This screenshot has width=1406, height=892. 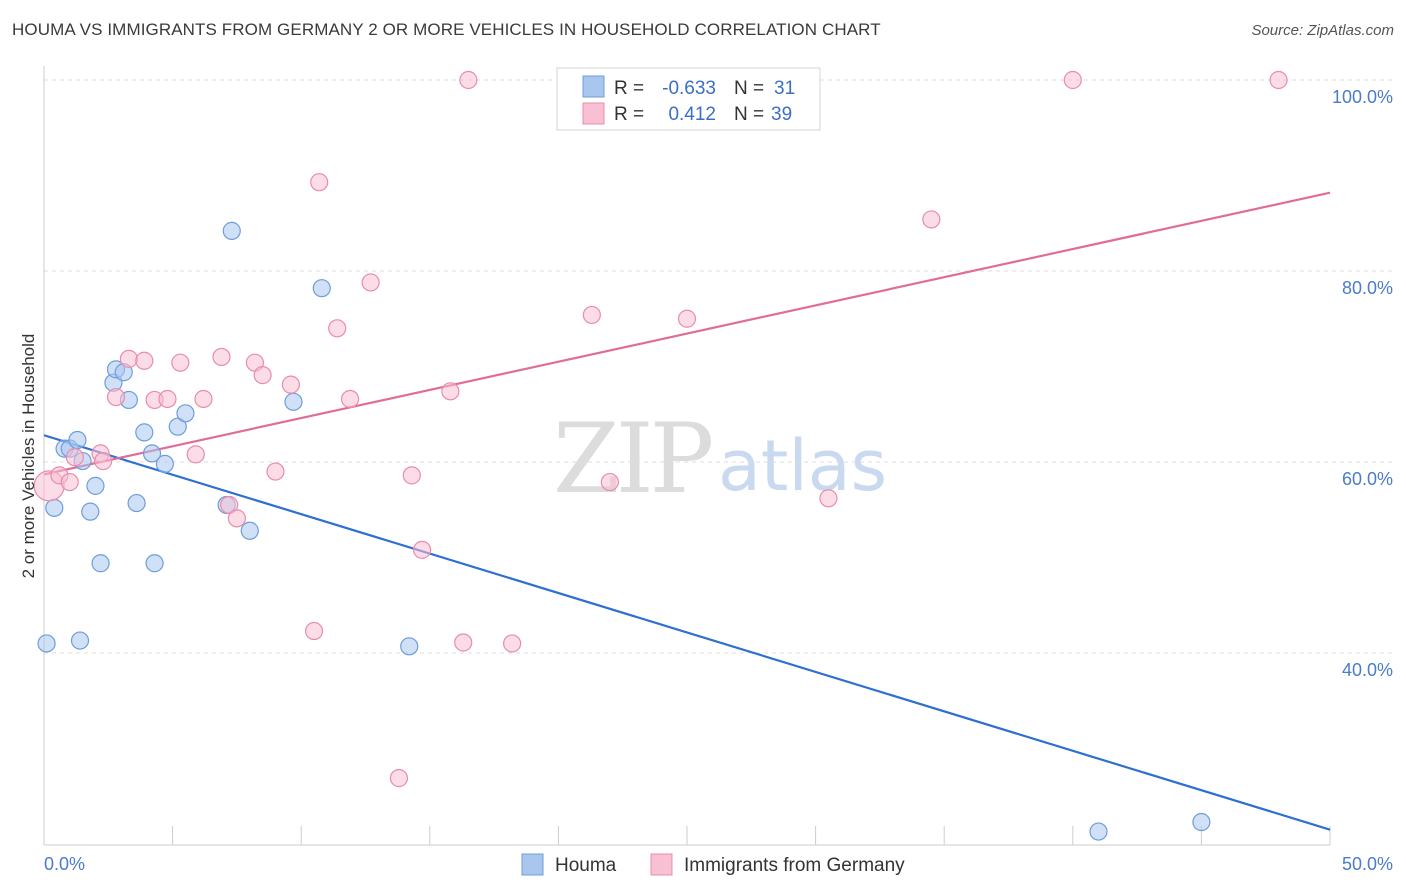 What do you see at coordinates (1367, 670) in the screenshot?
I see `y-tick-label: 40.0%` at bounding box center [1367, 670].